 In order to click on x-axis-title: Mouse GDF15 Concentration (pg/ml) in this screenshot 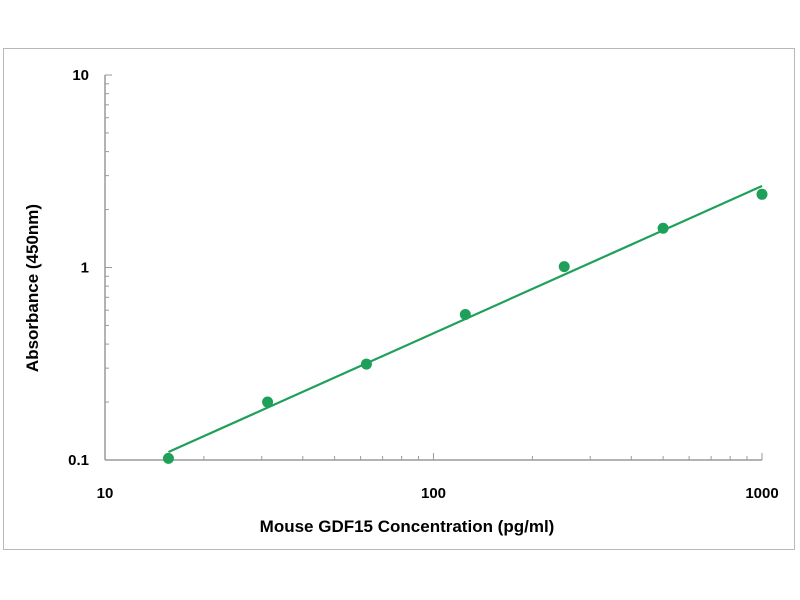, I will do `click(407, 526)`.